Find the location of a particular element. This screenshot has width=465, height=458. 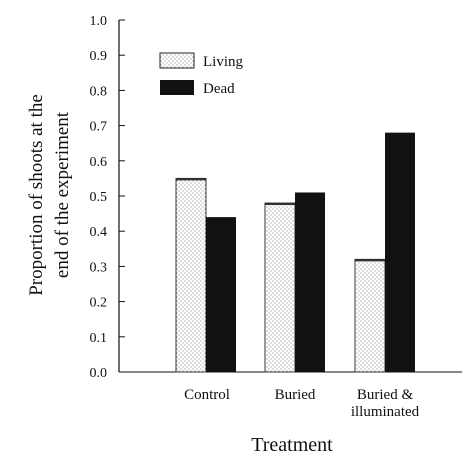

x-axis-title: Treatment is located at coordinates (292, 445).